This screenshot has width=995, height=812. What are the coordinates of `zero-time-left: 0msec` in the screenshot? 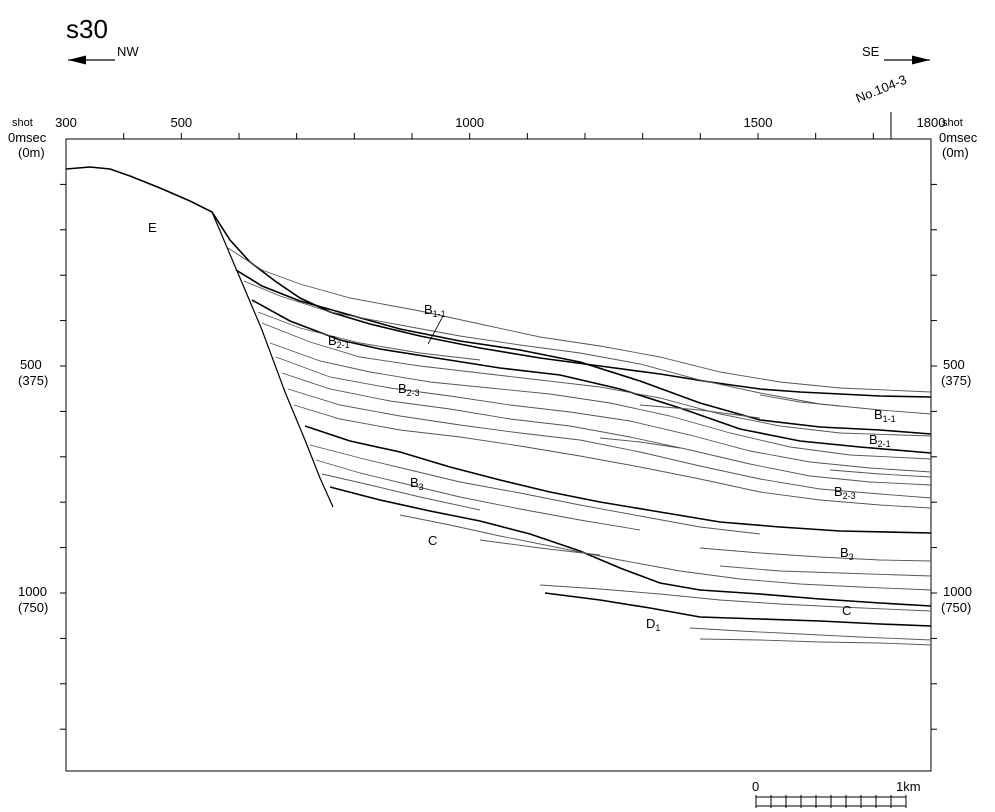 It's located at (27, 137).